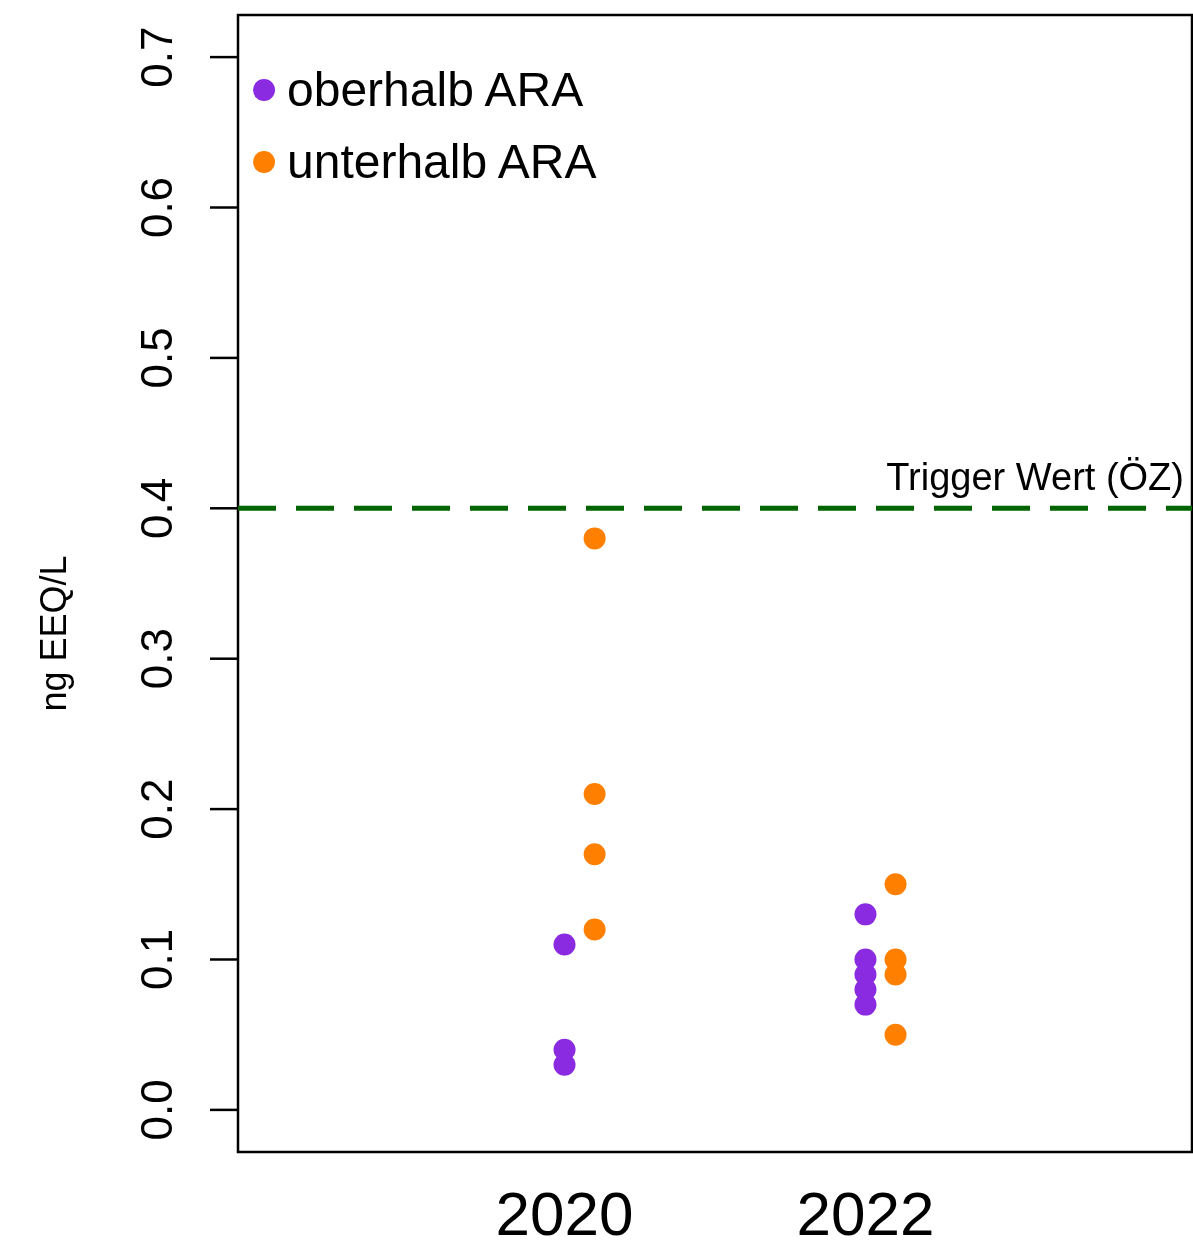 The width and height of the screenshot is (1193, 1241). What do you see at coordinates (442, 161) in the screenshot?
I see `legend-label: unterhalb ARA` at bounding box center [442, 161].